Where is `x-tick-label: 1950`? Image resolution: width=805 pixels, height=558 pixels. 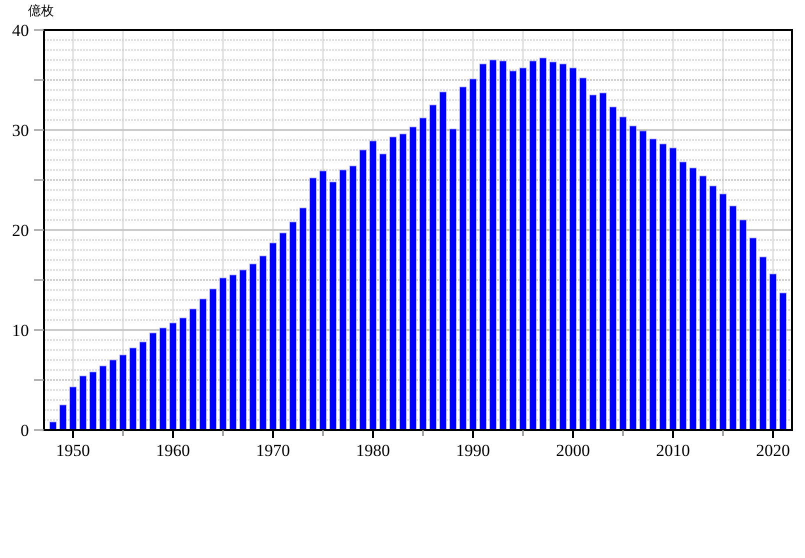
x-tick-label: 1950 is located at coordinates (73, 450).